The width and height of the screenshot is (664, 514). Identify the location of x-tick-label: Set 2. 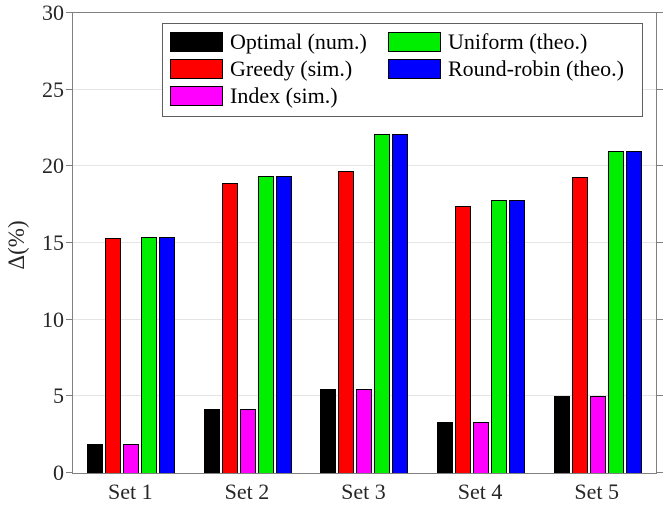
(247, 491).